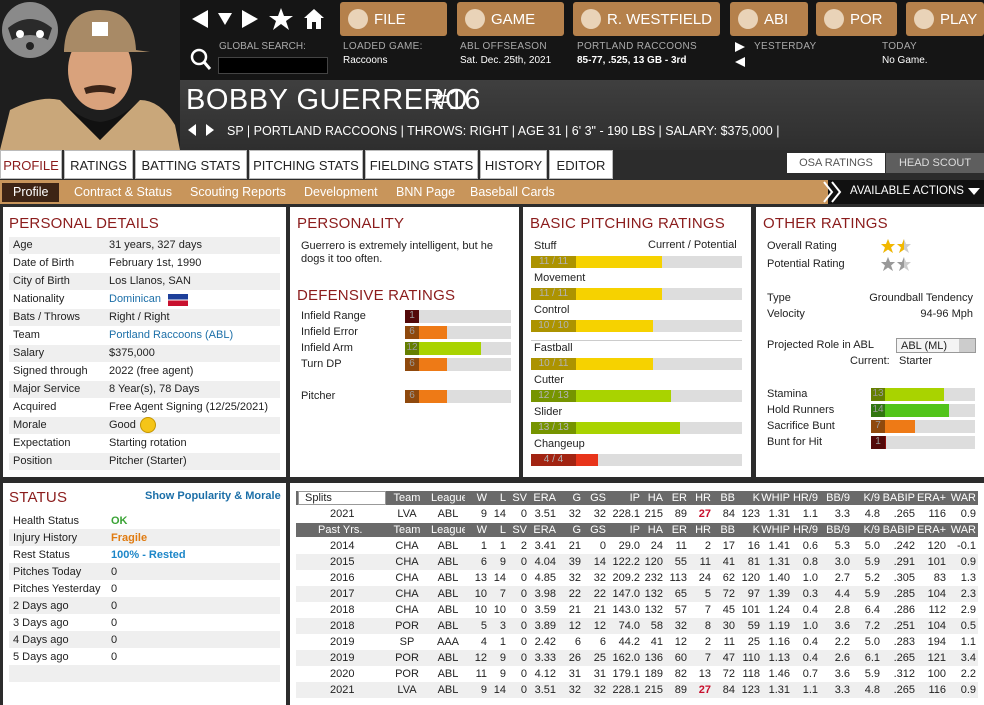  Describe the element at coordinates (707, 658) in the screenshot. I see `stats-cell: 7` at that location.